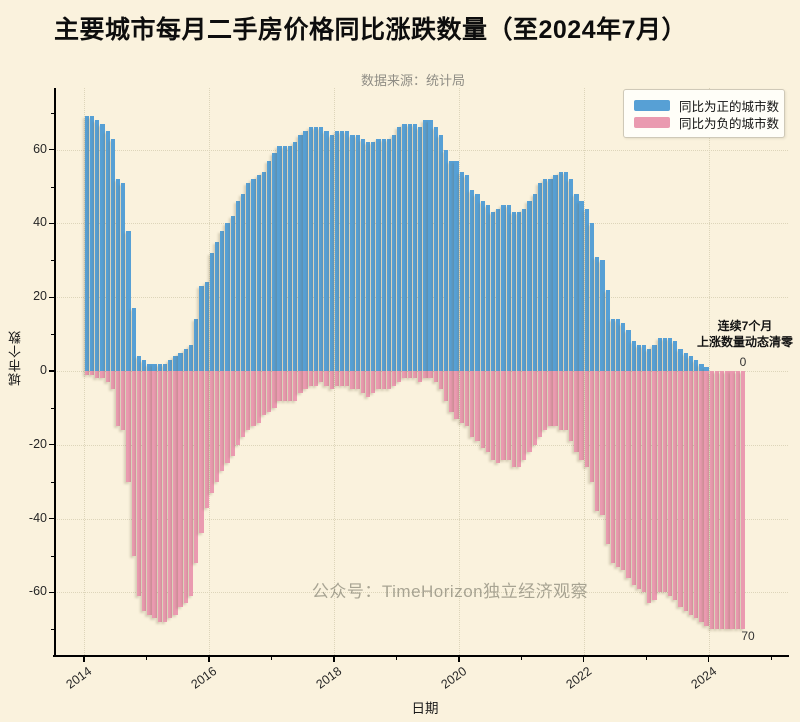 The image size is (800, 722). I want to click on legend-item-positive: 同比为正的城市数, so click(709, 105).